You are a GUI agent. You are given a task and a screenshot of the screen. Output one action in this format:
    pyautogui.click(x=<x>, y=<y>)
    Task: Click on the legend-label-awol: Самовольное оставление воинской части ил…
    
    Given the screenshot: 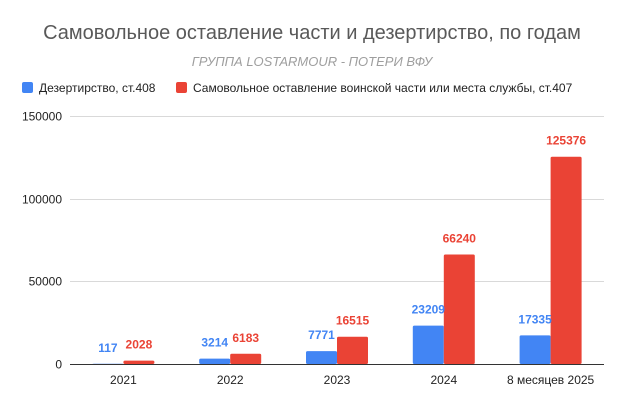 What is the action you would take?
    pyautogui.click(x=383, y=88)
    